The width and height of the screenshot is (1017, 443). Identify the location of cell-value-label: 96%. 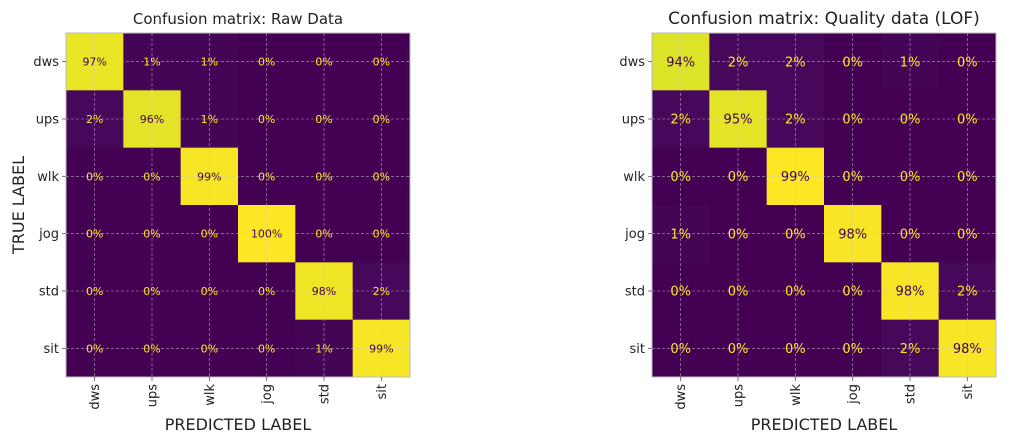
(152, 119).